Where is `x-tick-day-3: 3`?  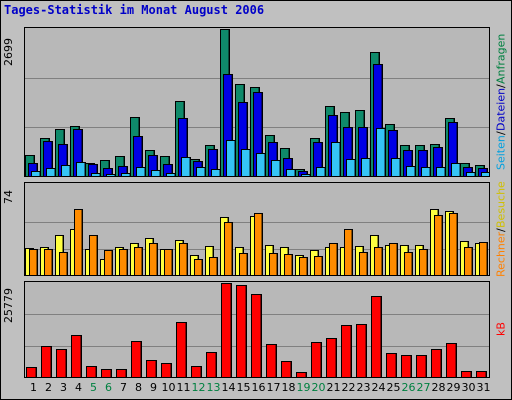
x-tick-day-3: 3 is located at coordinates (63, 387).